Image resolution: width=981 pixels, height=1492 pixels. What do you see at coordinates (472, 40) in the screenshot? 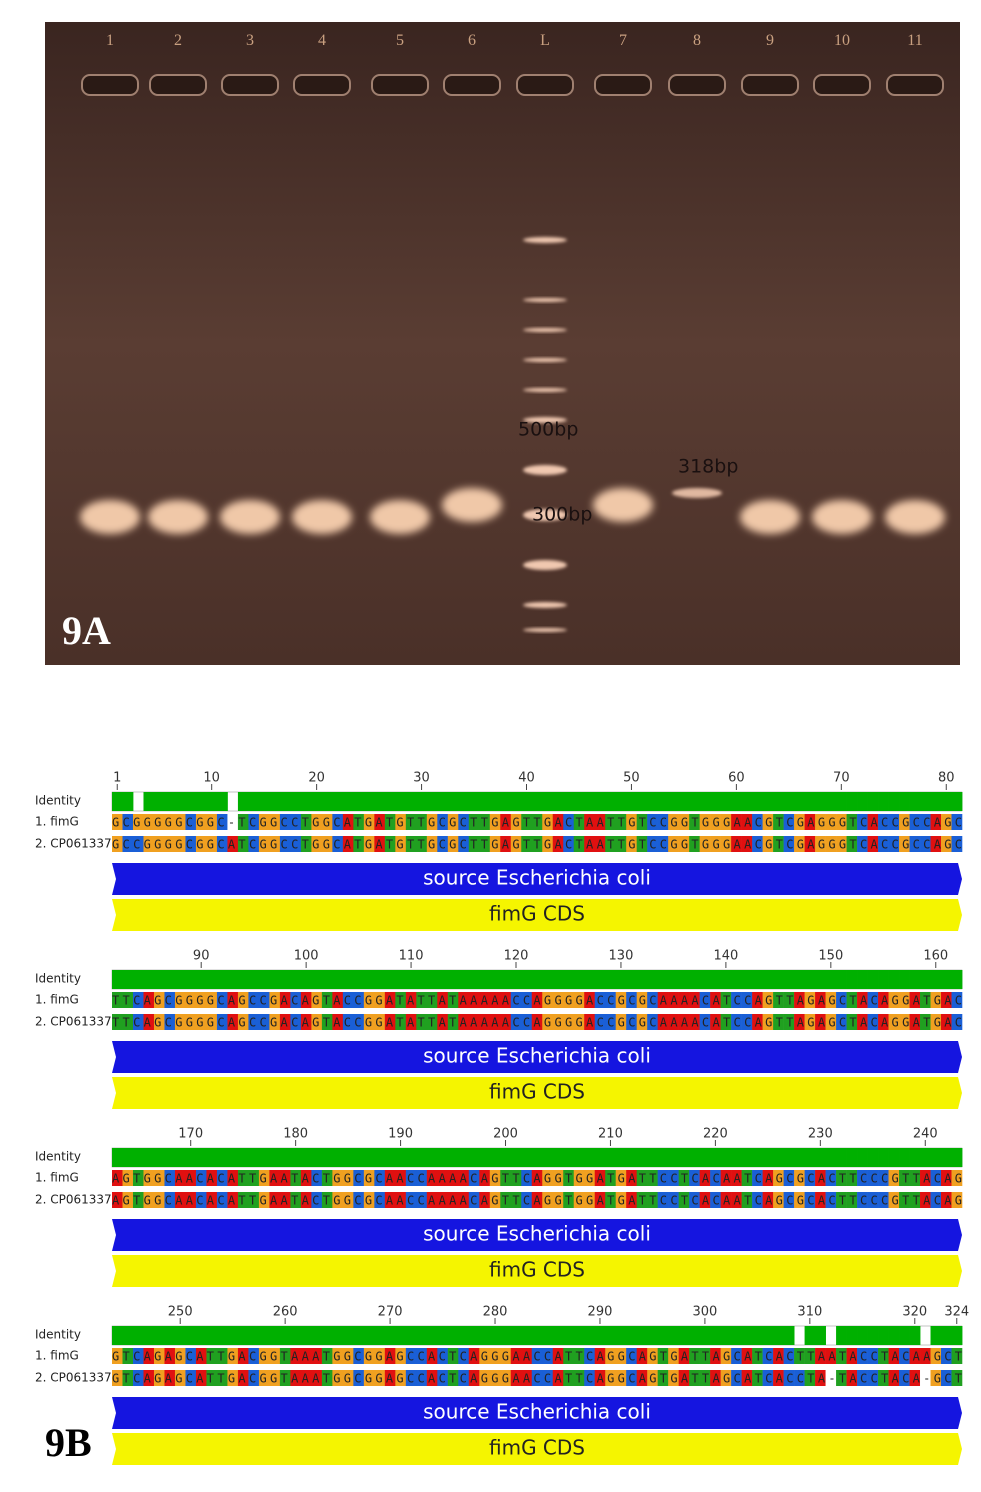
I see `lane-label: 6` at bounding box center [472, 40].